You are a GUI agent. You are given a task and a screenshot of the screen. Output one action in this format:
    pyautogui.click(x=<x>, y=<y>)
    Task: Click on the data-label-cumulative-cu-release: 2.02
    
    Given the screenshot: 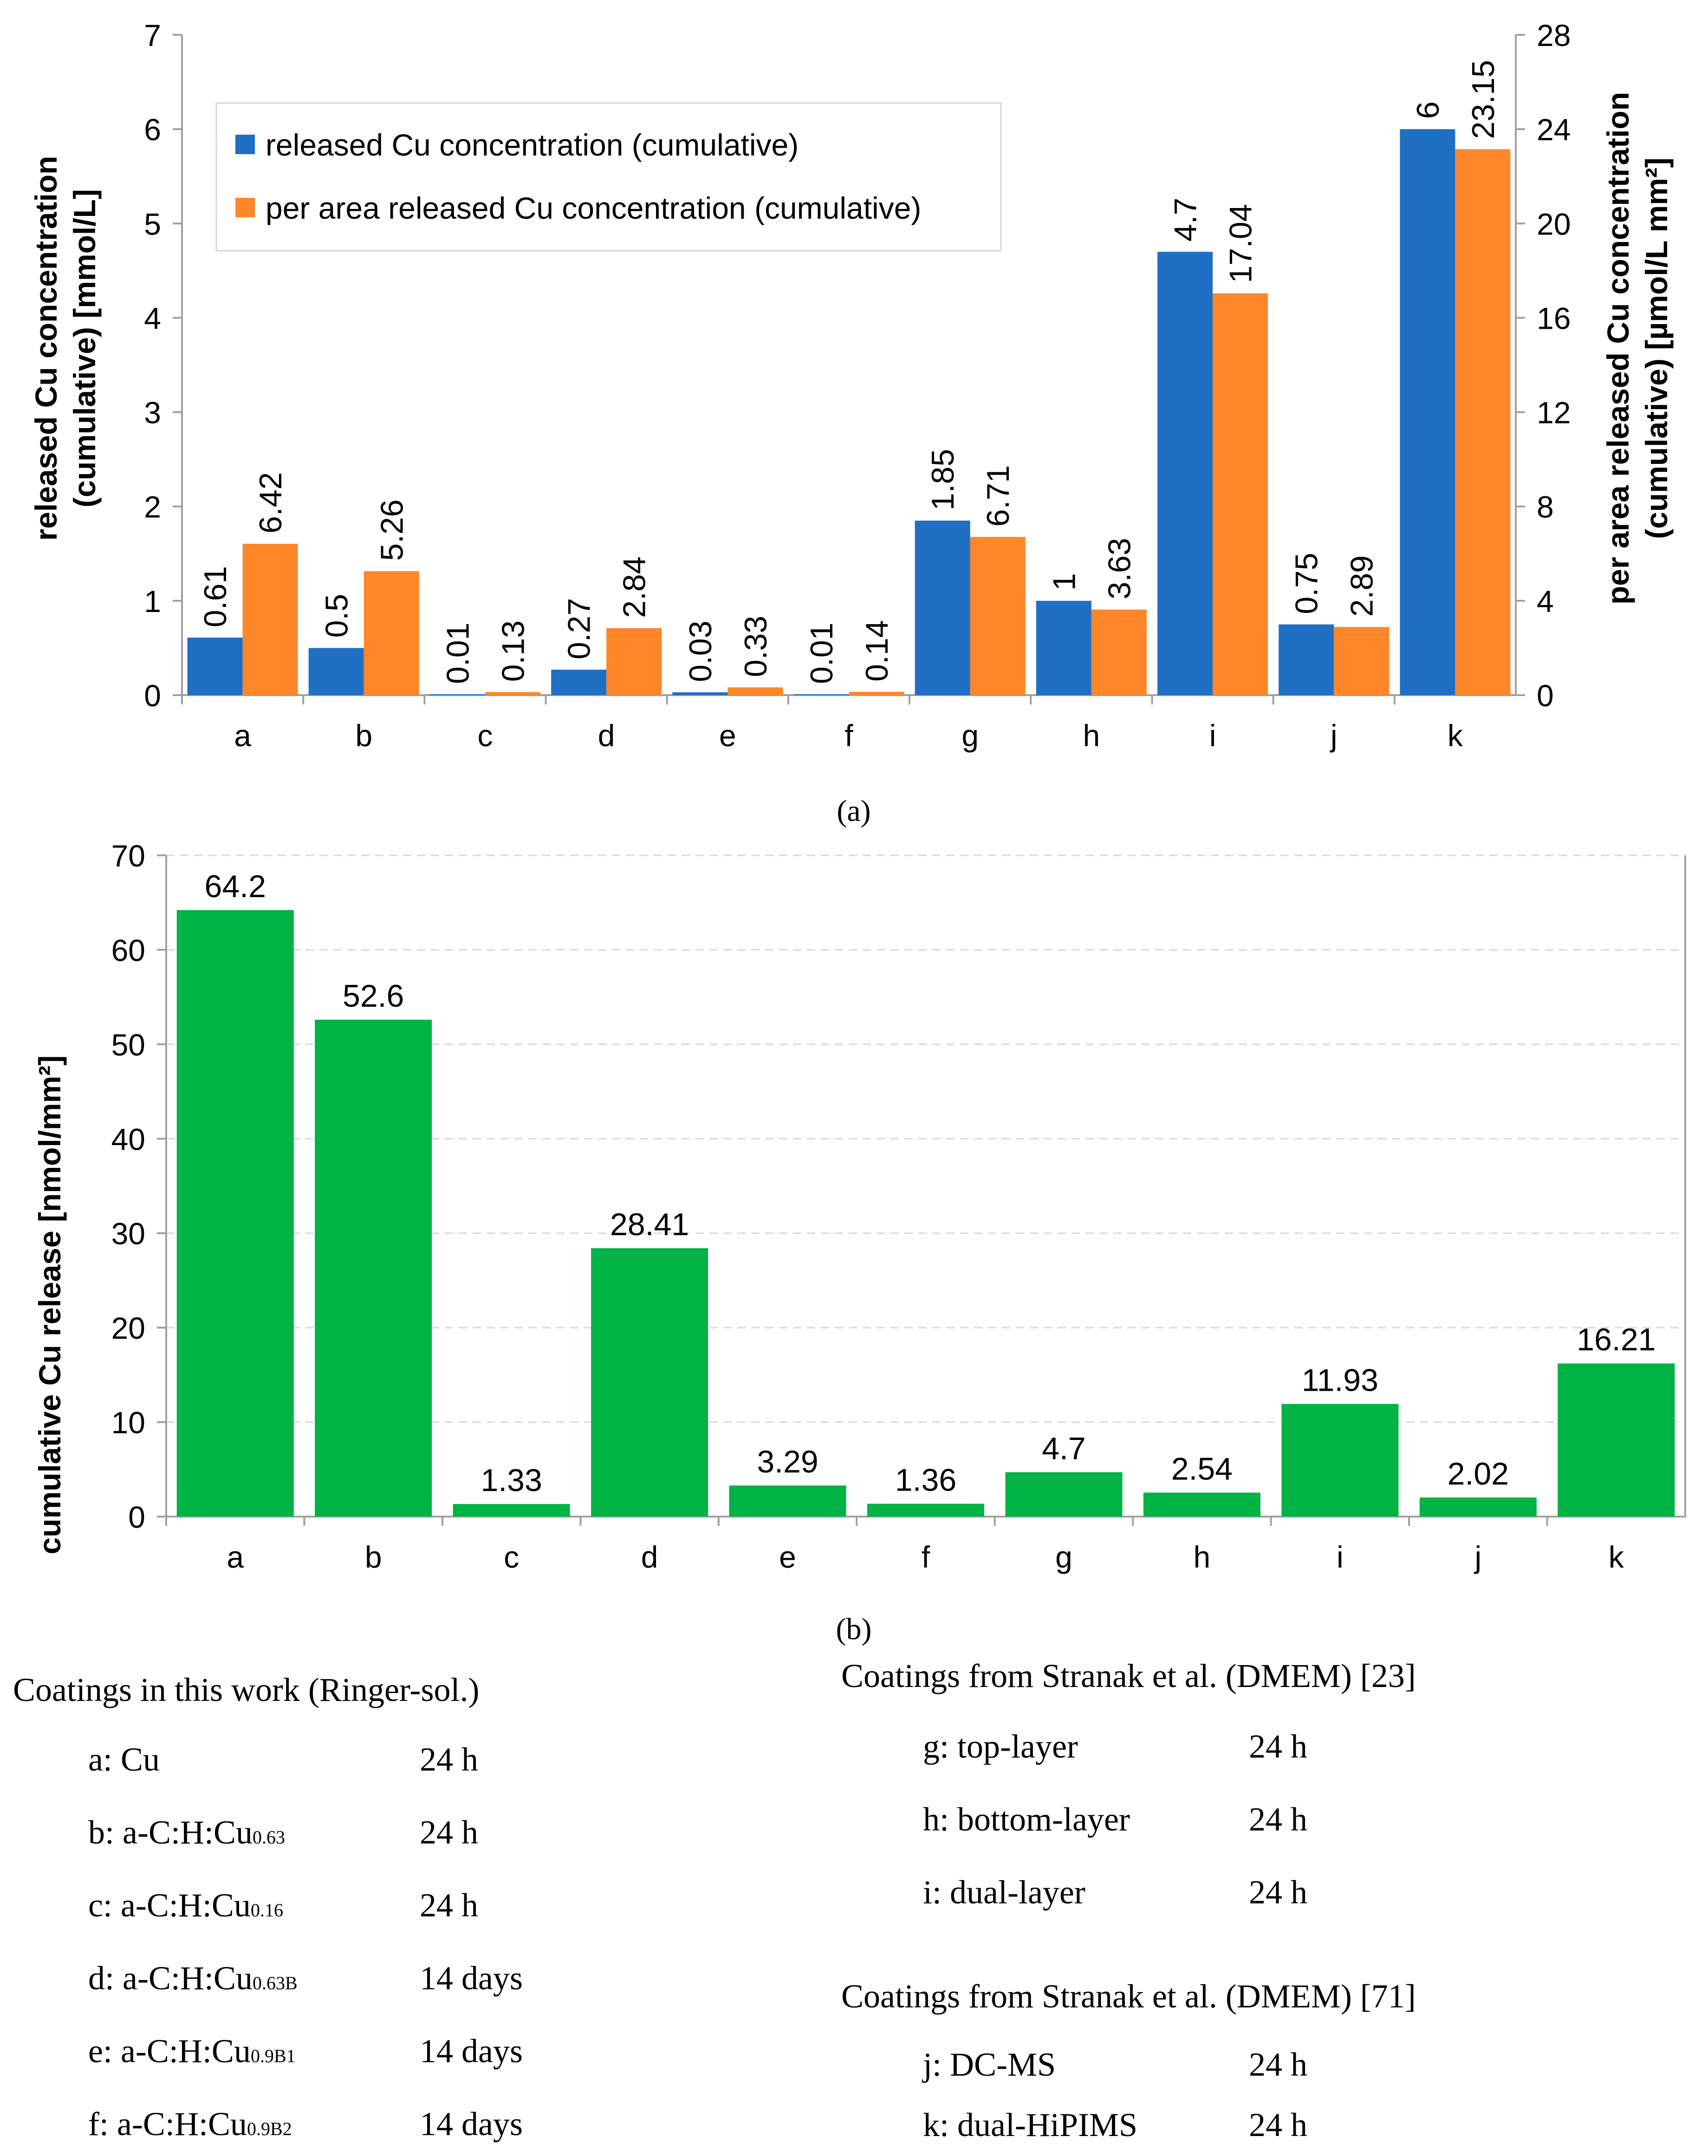 What is the action you would take?
    pyautogui.click(x=1478, y=1474)
    